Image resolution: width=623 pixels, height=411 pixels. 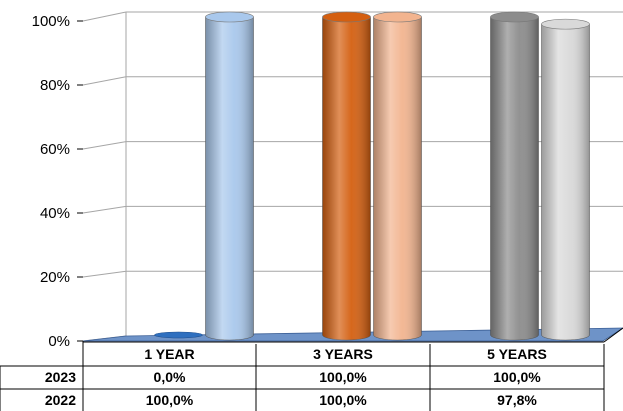 I want to click on floor-edge, so click(x=613, y=335).